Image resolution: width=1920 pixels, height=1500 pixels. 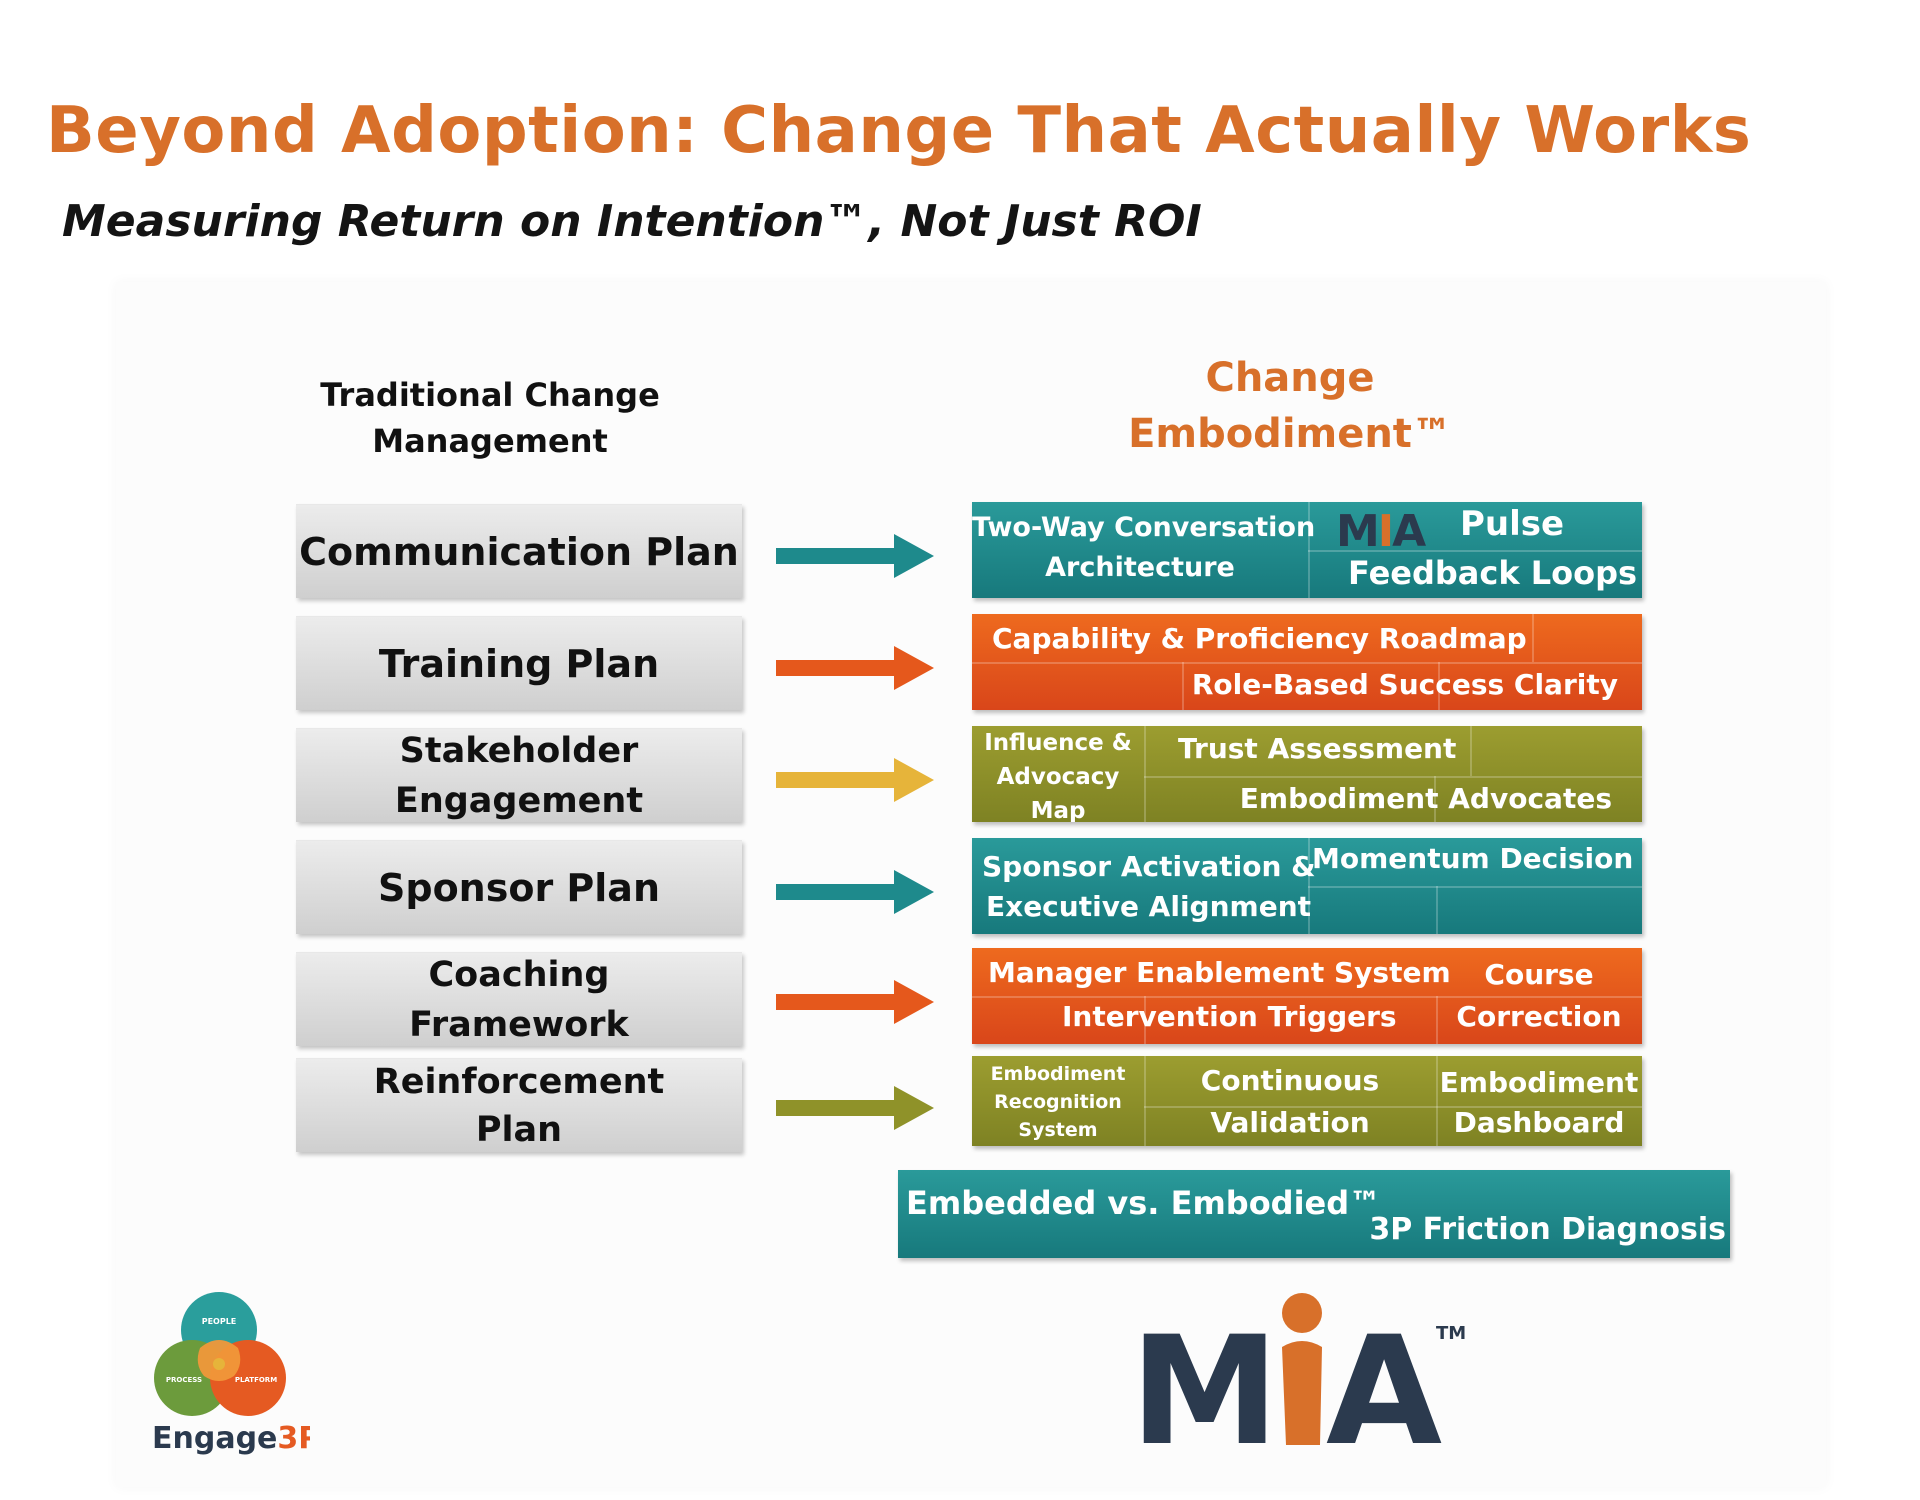 I want to click on embedded-vs-embodied-label: Embedded vs. Embodied™, so click(x=1144, y=1203).